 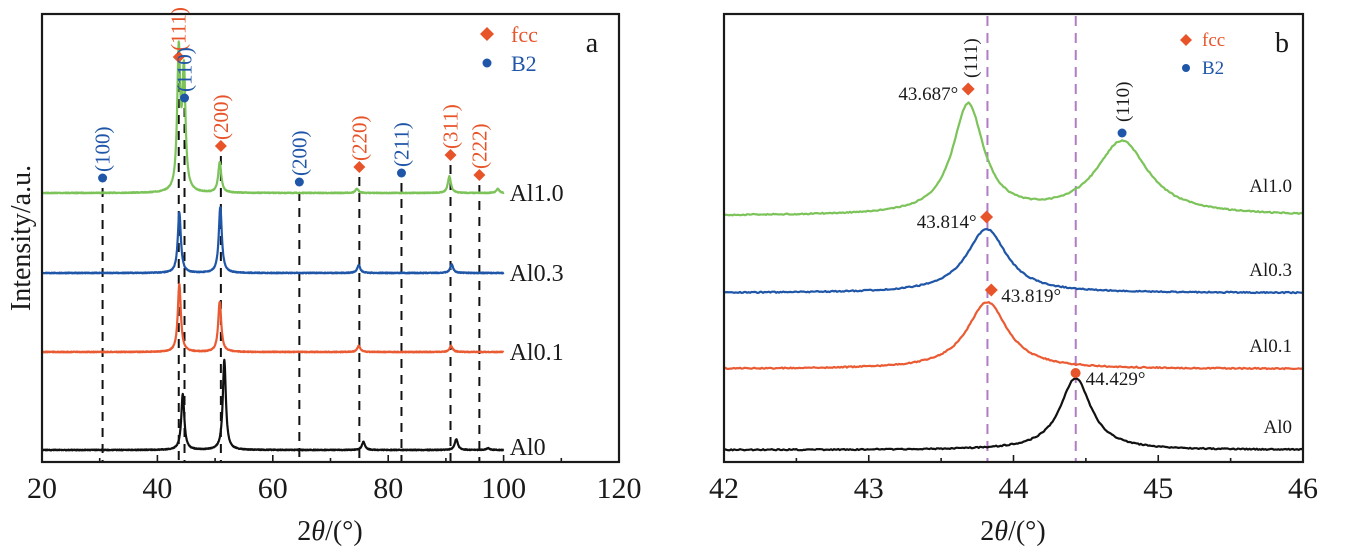 What do you see at coordinates (1116, 379) in the screenshot?
I see `peak-position-label: 44.429°` at bounding box center [1116, 379].